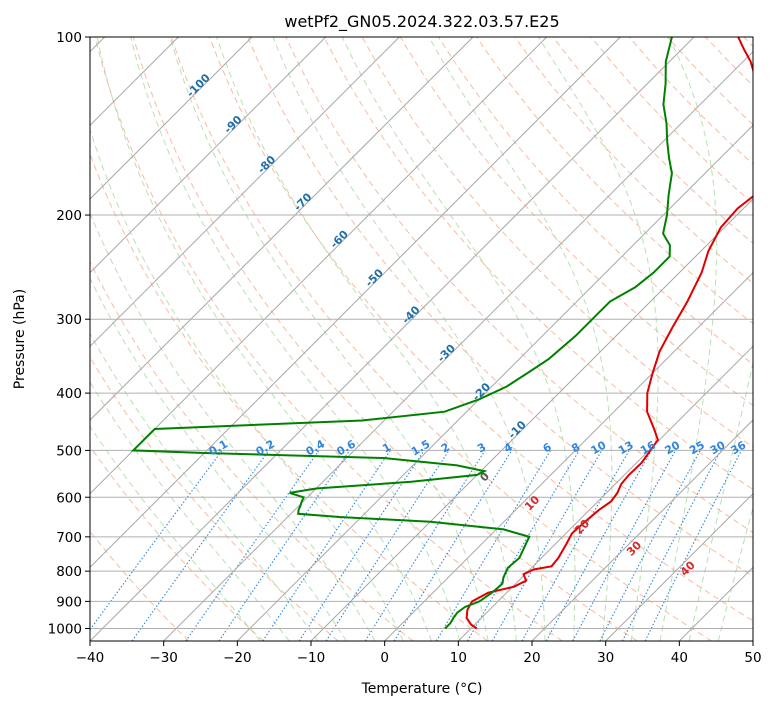 The width and height of the screenshot is (775, 708). Describe the element at coordinates (69, 333) in the screenshot. I see `y-ticks: 100 200 300 400 500 600 700 800 900 1000` at that location.